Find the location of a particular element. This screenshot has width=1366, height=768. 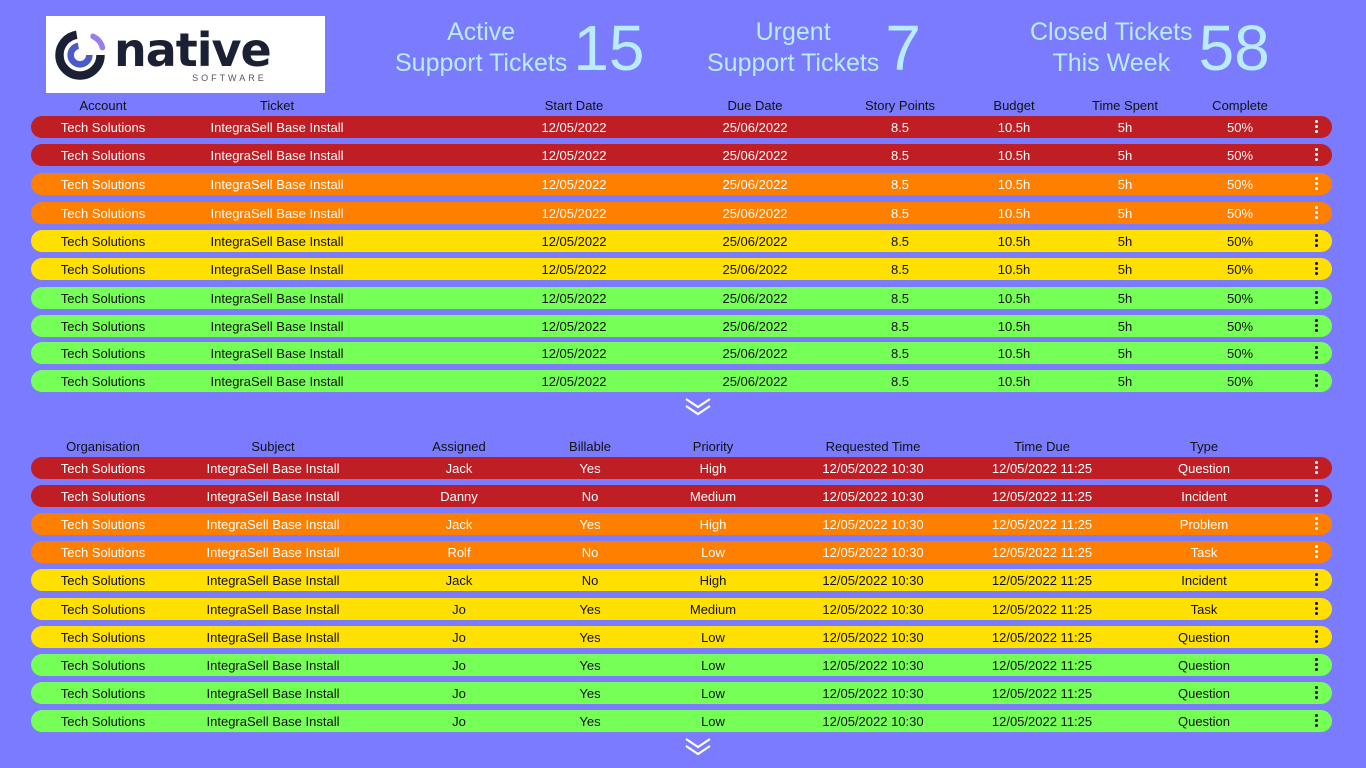

column-header: Budget is located at coordinates (1014, 105).